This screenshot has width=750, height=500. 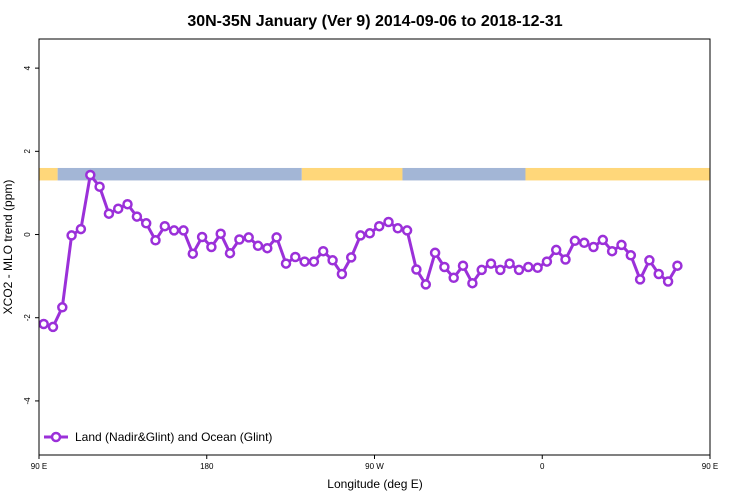 What do you see at coordinates (8, 247) in the screenshot?
I see `y-axis-label: XCO2 - MLO trend (ppm)` at bounding box center [8, 247].